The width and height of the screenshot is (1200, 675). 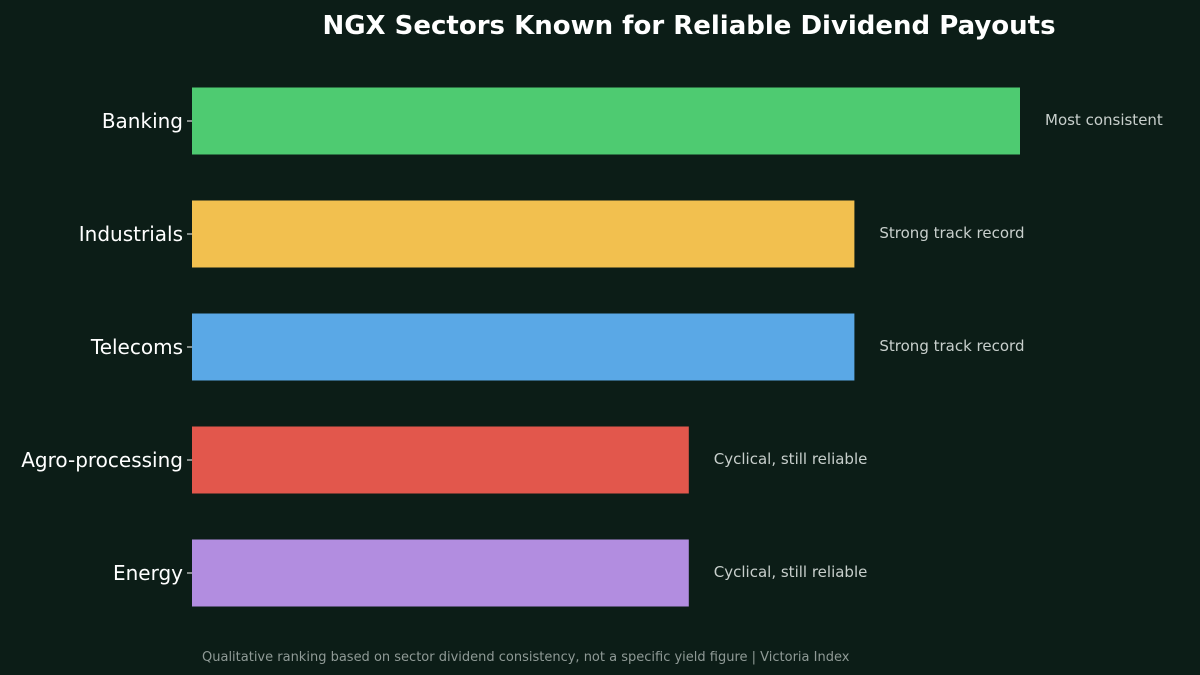 What do you see at coordinates (951, 346) in the screenshot?
I see `bar-annotation-telecoms: Strong track record` at bounding box center [951, 346].